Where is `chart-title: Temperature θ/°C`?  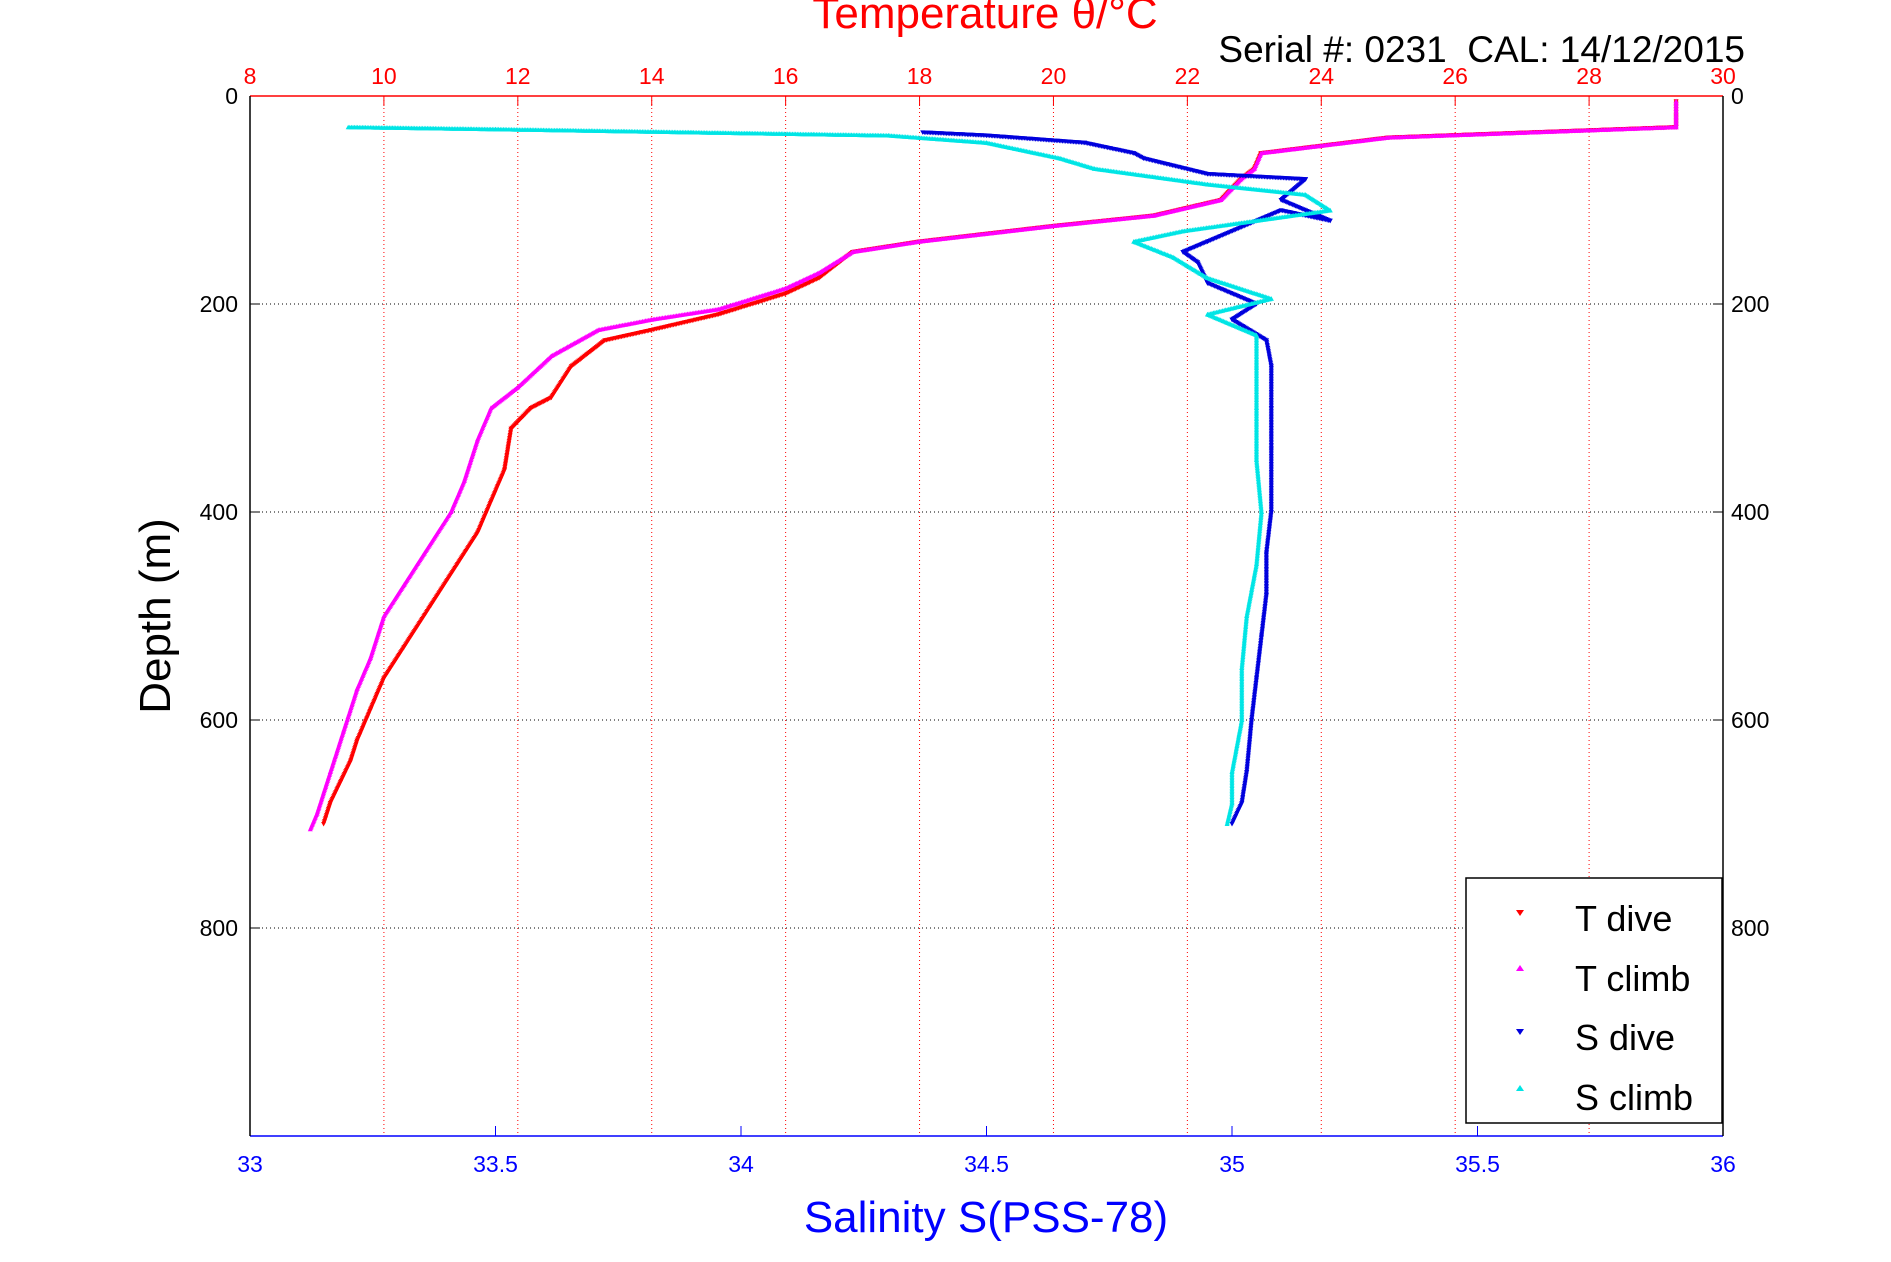 chart-title: Temperature θ/°C is located at coordinates (984, 19).